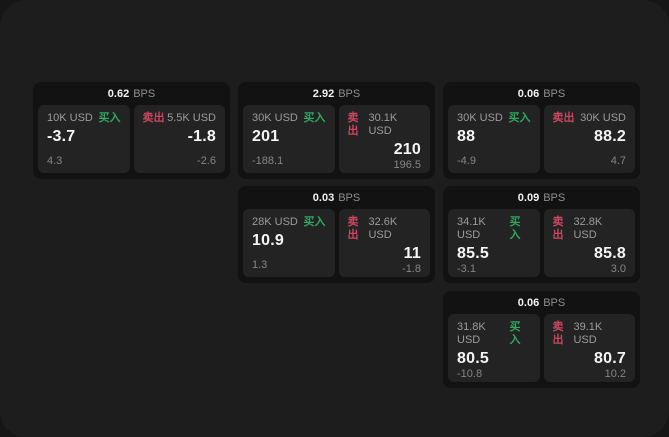 The height and width of the screenshot is (437, 669). I want to click on buy-delta: -3.1, so click(466, 269).